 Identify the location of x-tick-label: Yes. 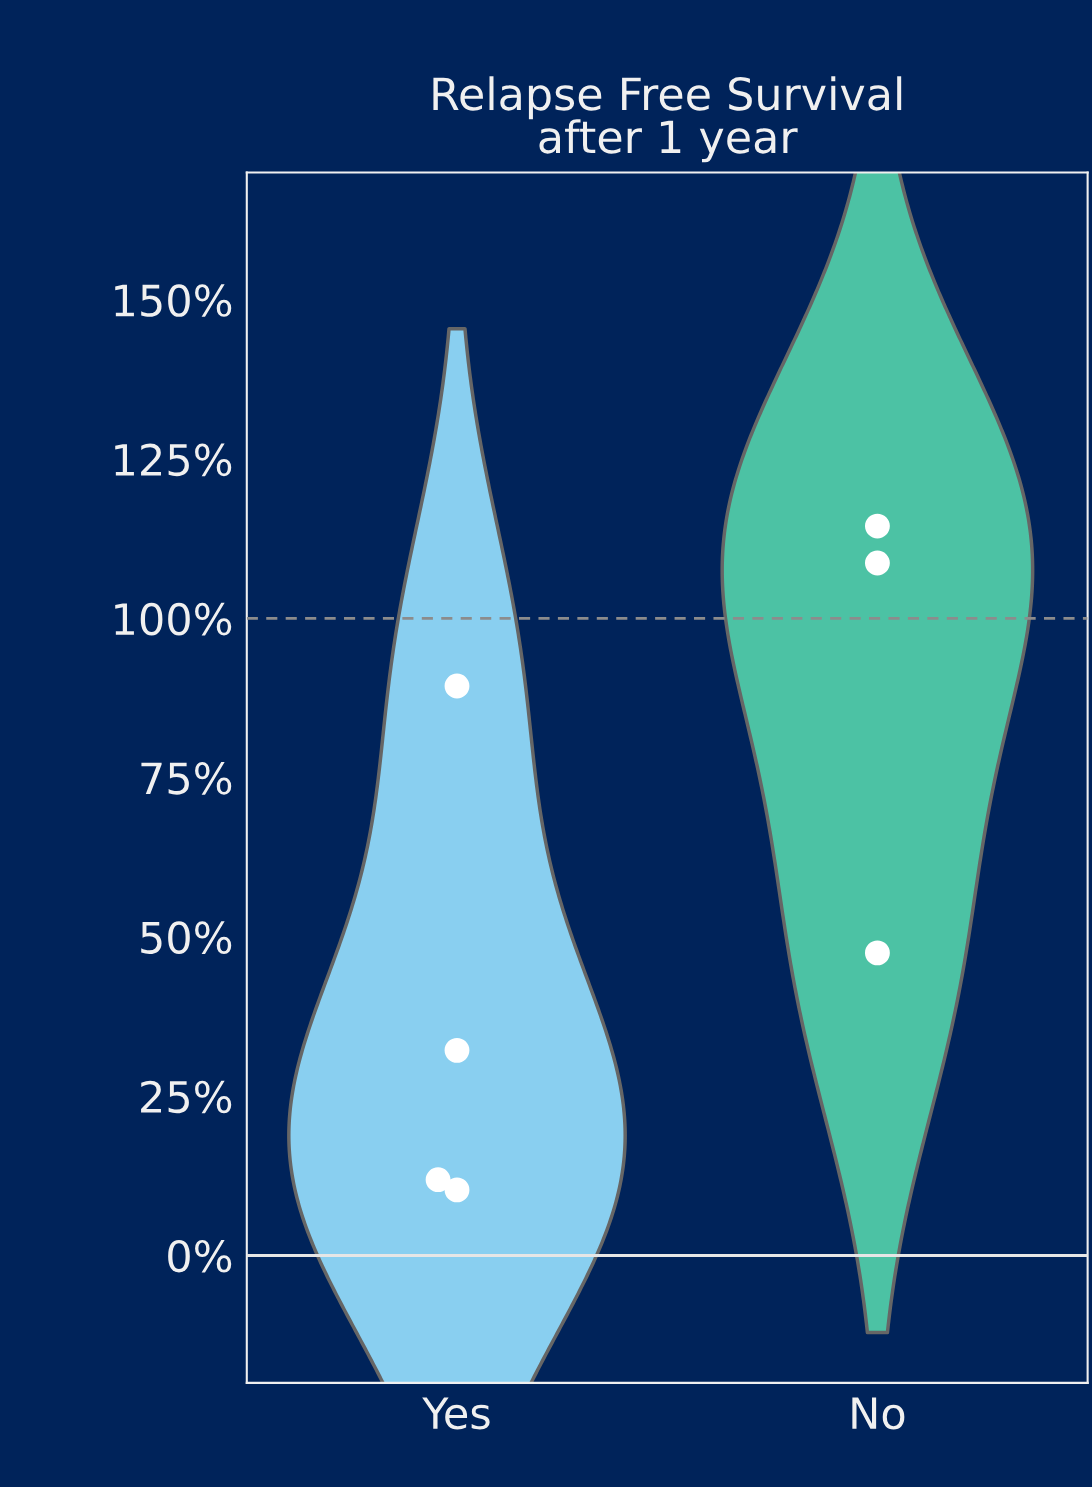
(456, 1413).